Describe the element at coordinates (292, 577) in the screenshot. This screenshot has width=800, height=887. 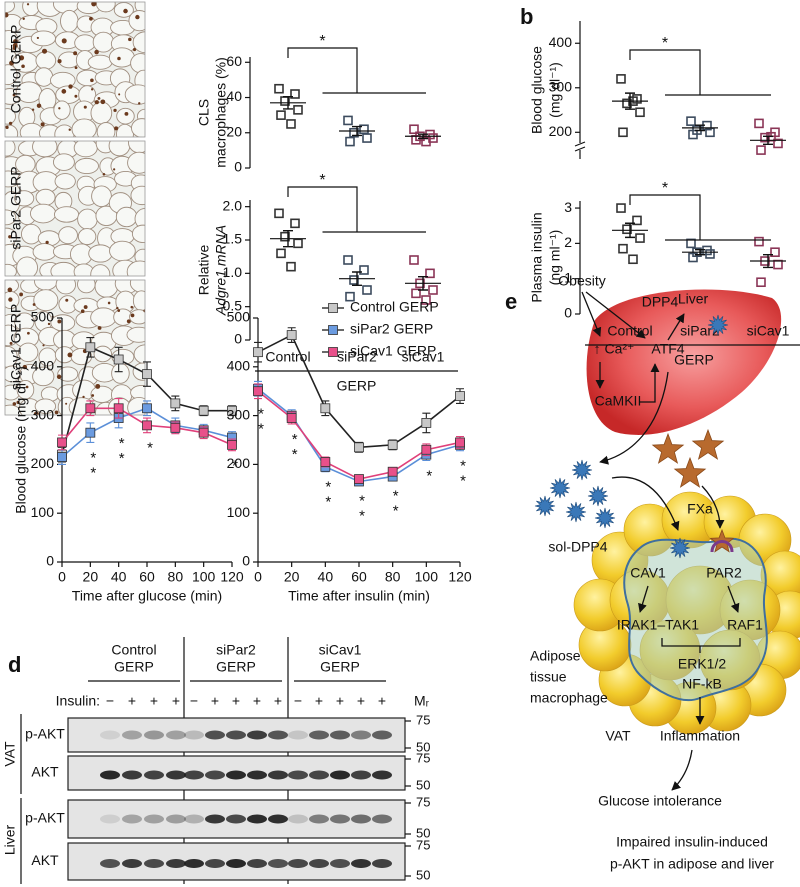
I see `x-tick-label: 20` at that location.